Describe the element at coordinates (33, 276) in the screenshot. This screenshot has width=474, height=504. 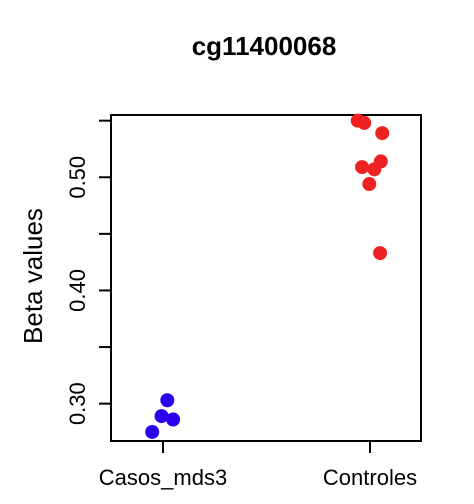
I see `y-axis-label: Beta values` at that location.